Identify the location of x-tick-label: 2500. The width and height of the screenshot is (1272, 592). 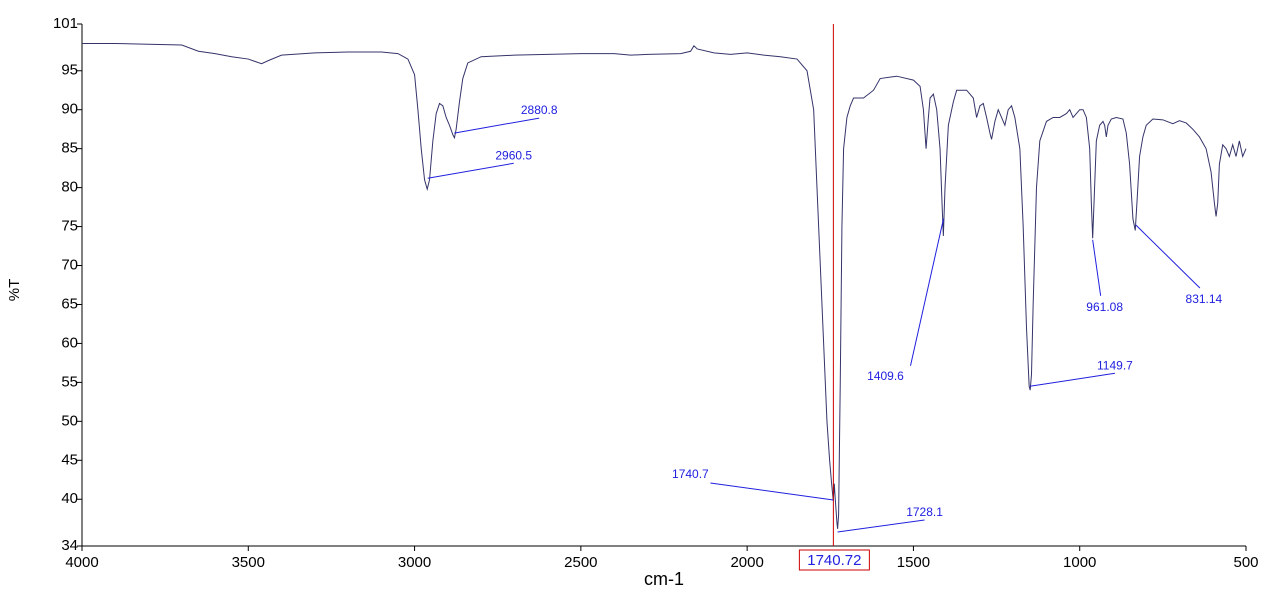
(580, 562).